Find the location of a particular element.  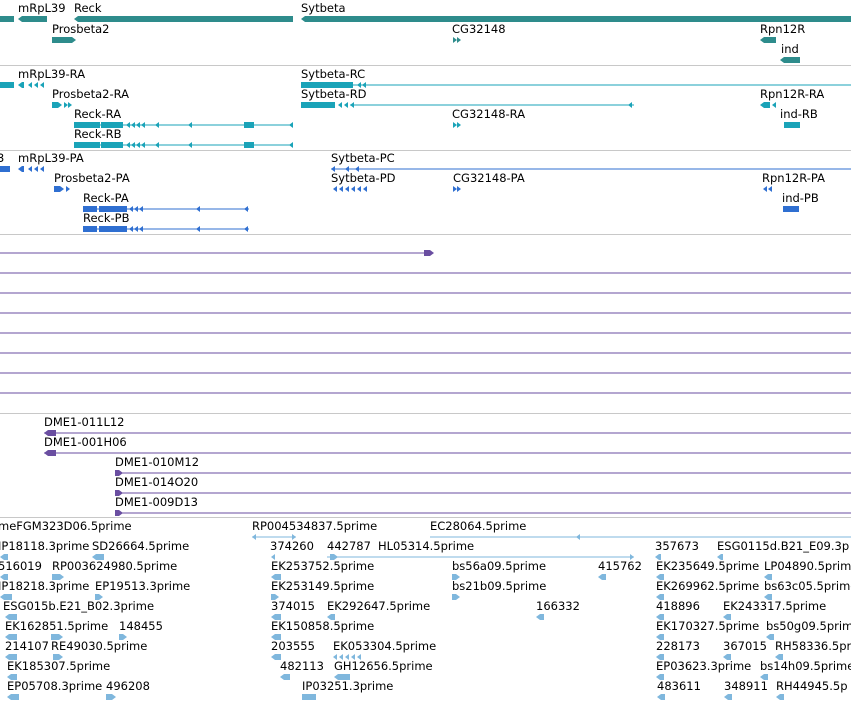

est-label: 348911 is located at coordinates (746, 686).